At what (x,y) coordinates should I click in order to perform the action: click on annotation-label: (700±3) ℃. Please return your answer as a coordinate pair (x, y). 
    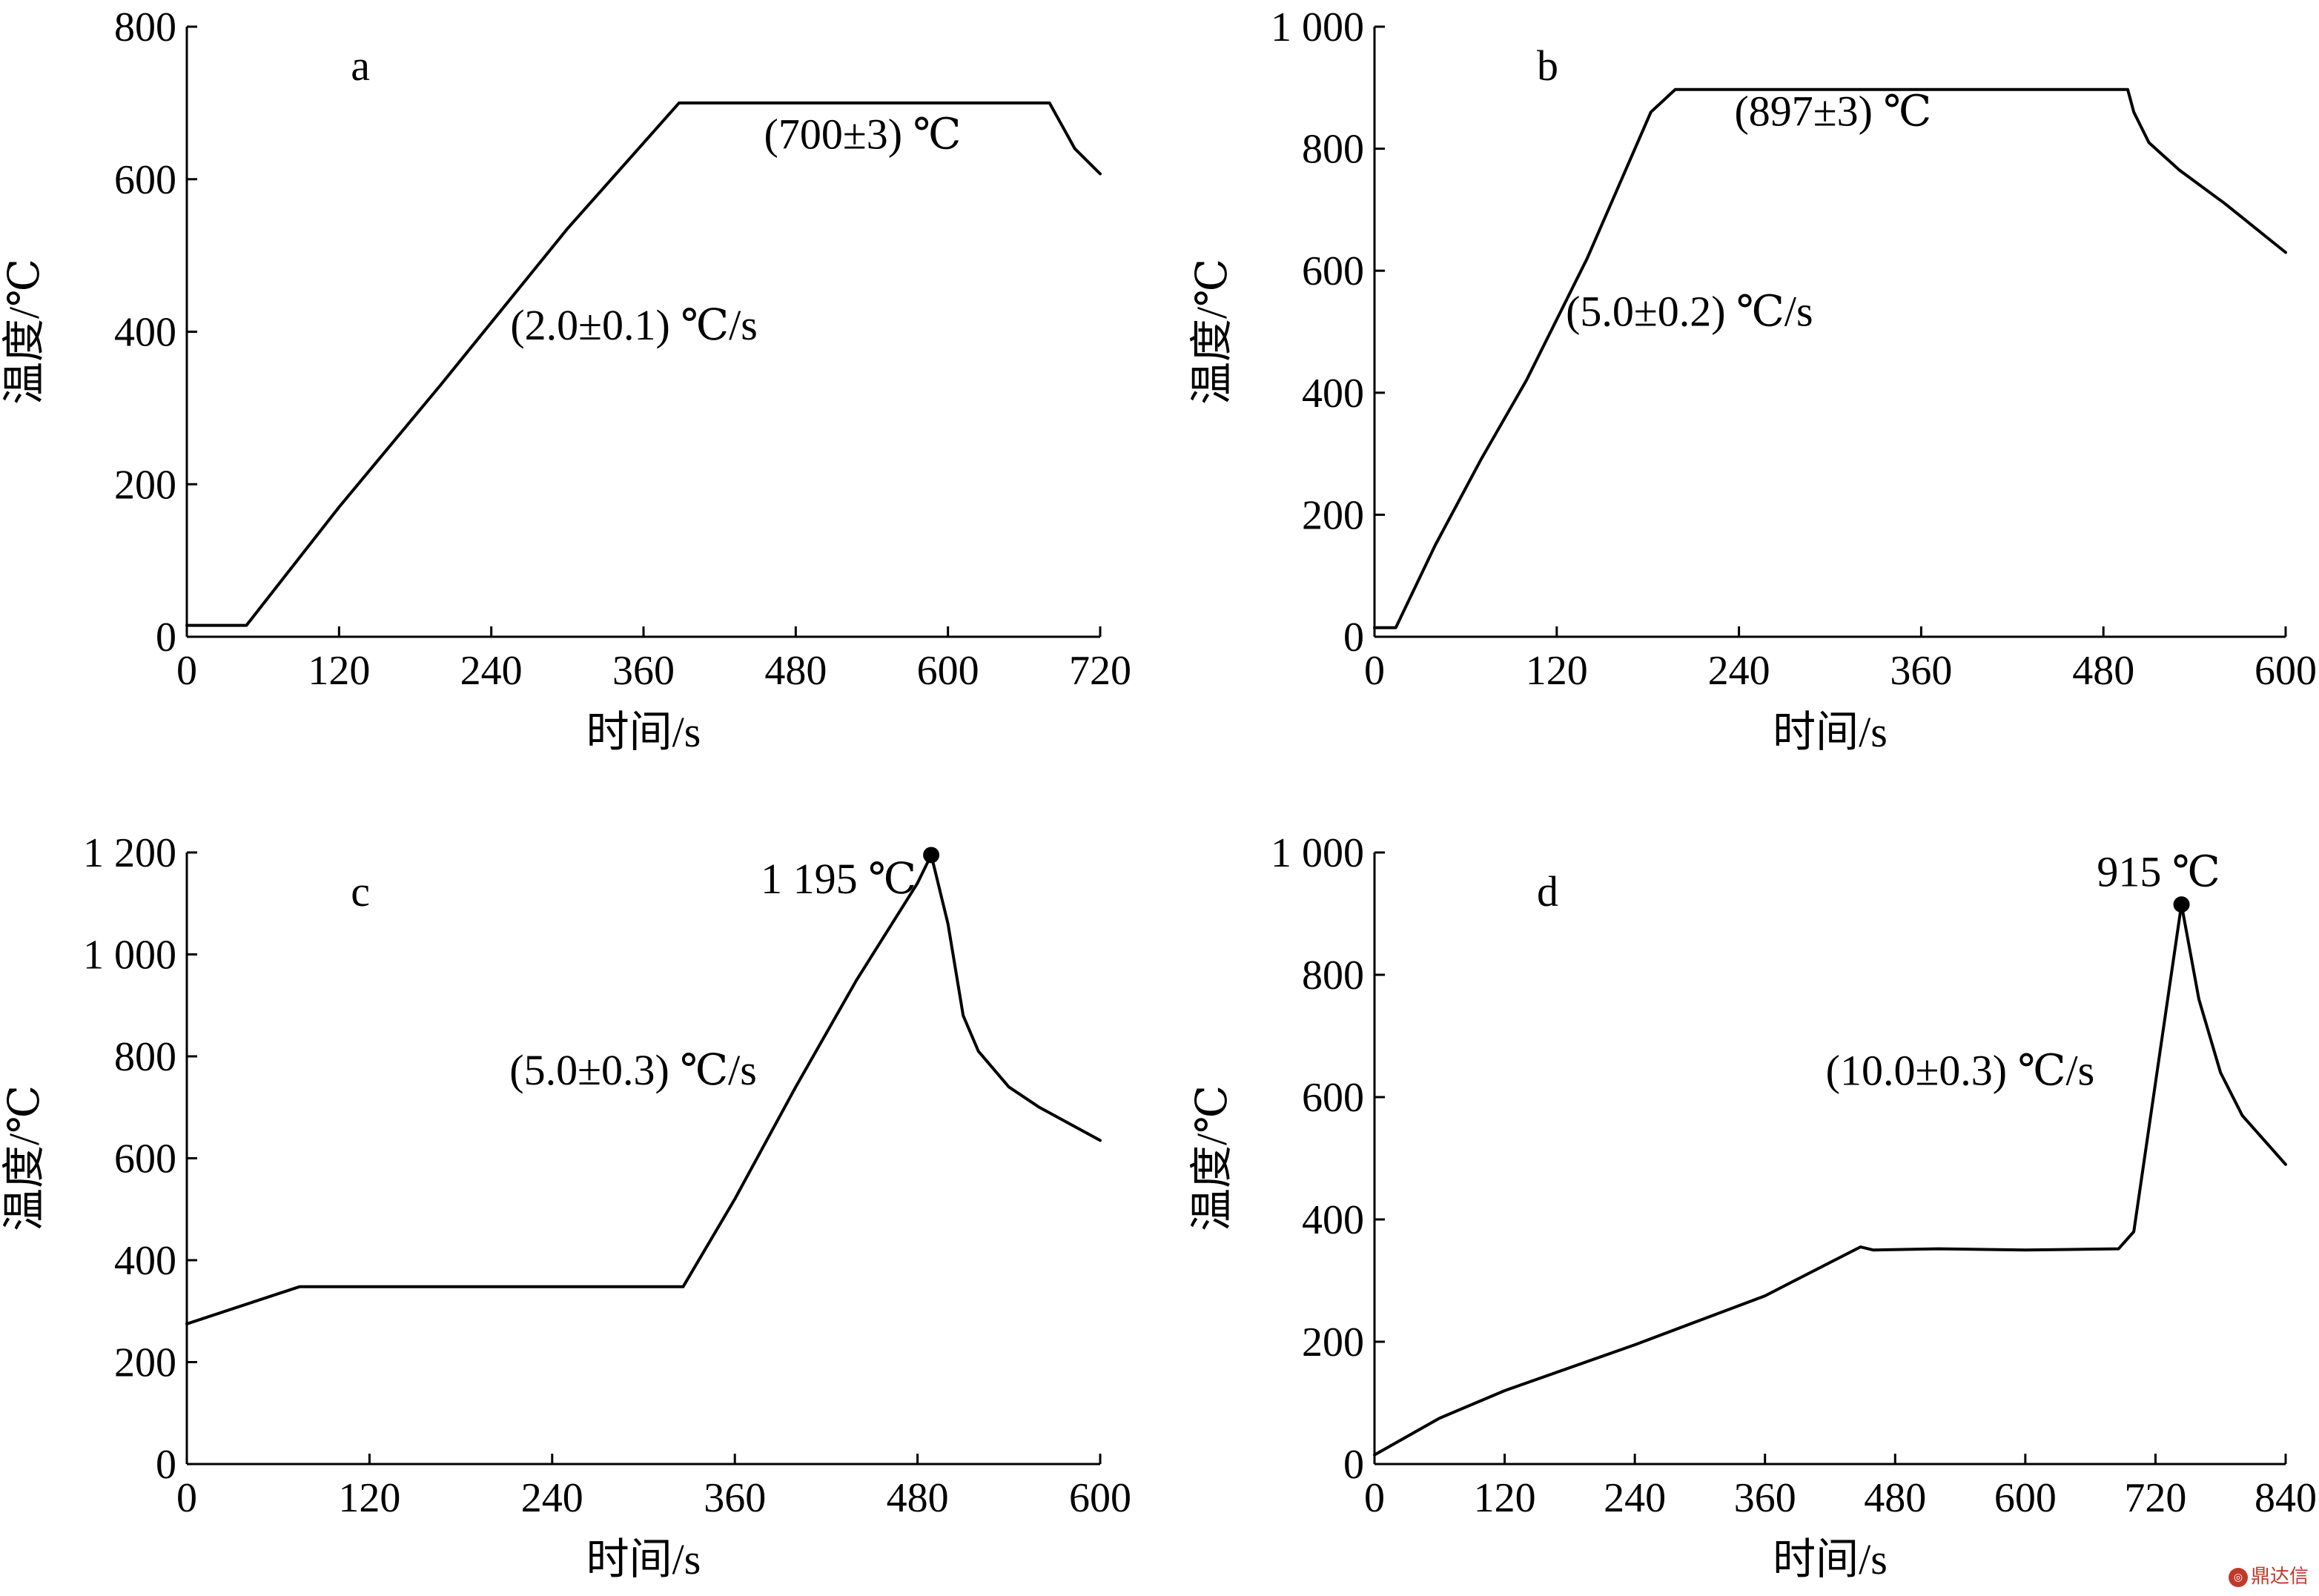
    Looking at the image, I should click on (863, 134).